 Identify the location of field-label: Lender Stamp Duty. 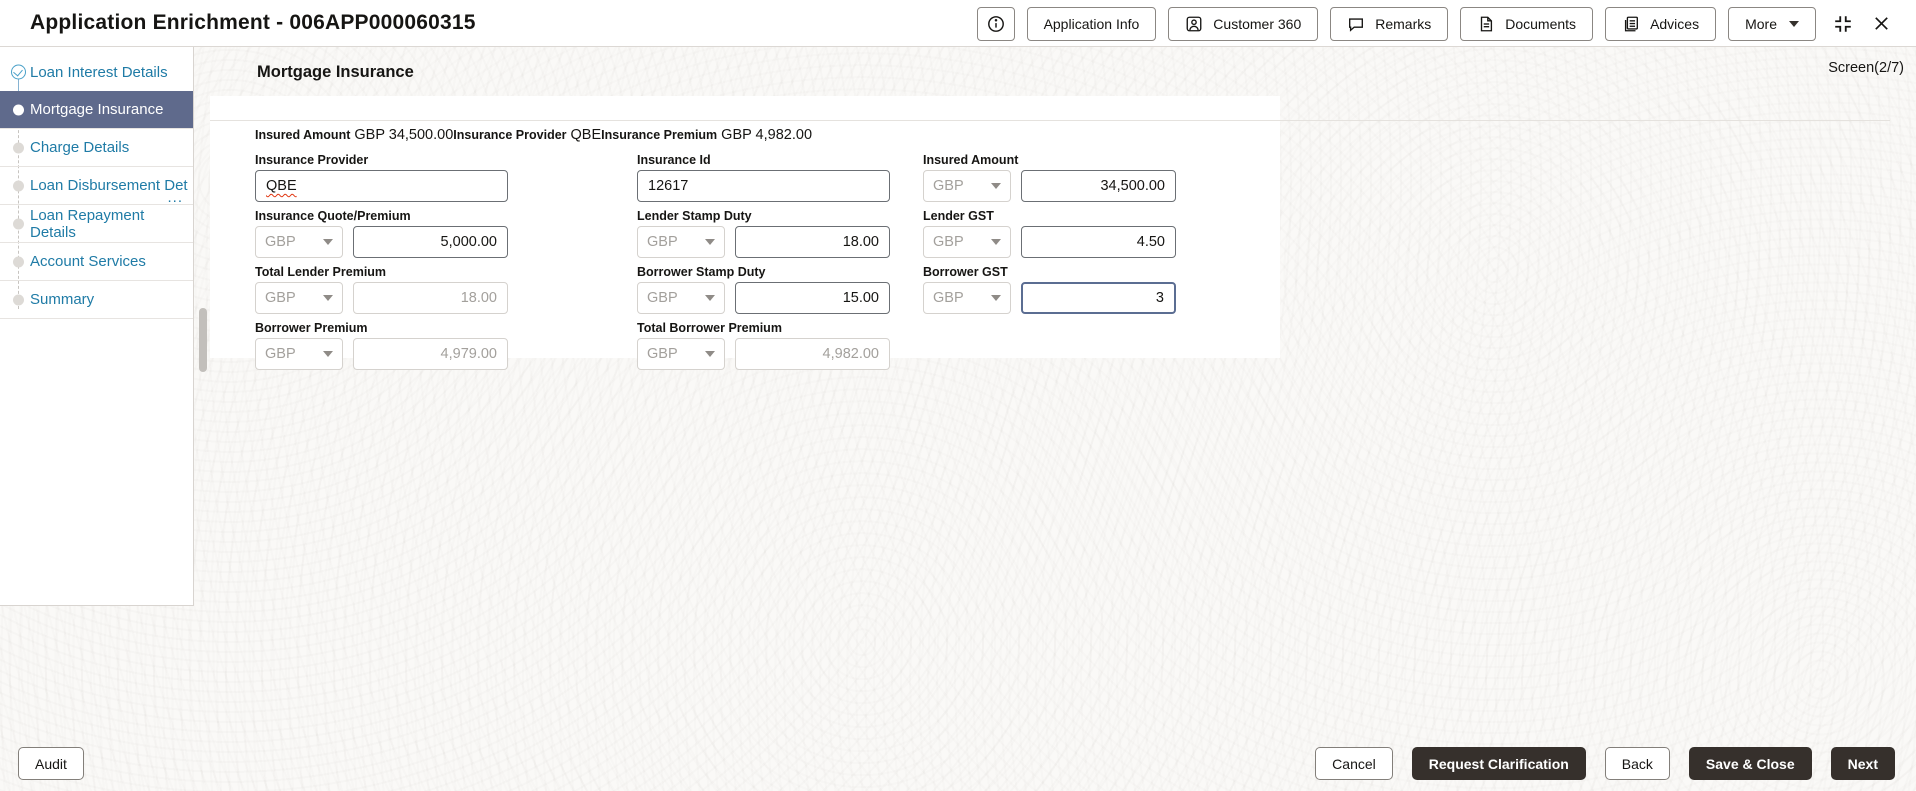
(694, 216).